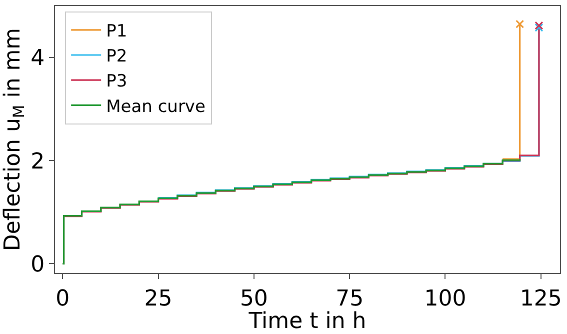 The image size is (567, 334). I want to click on legend-label: P1, so click(117, 32).